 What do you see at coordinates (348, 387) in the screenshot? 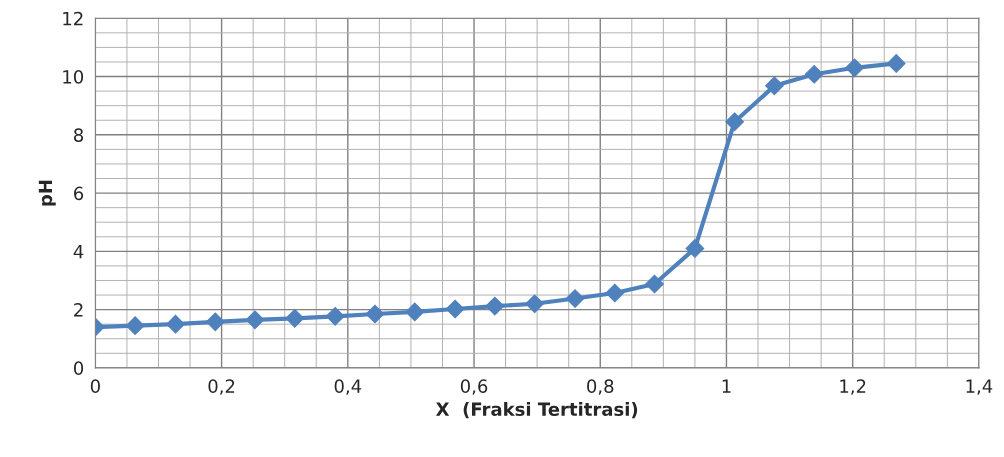
I see `x-tick-label: 0,4` at bounding box center [348, 387].